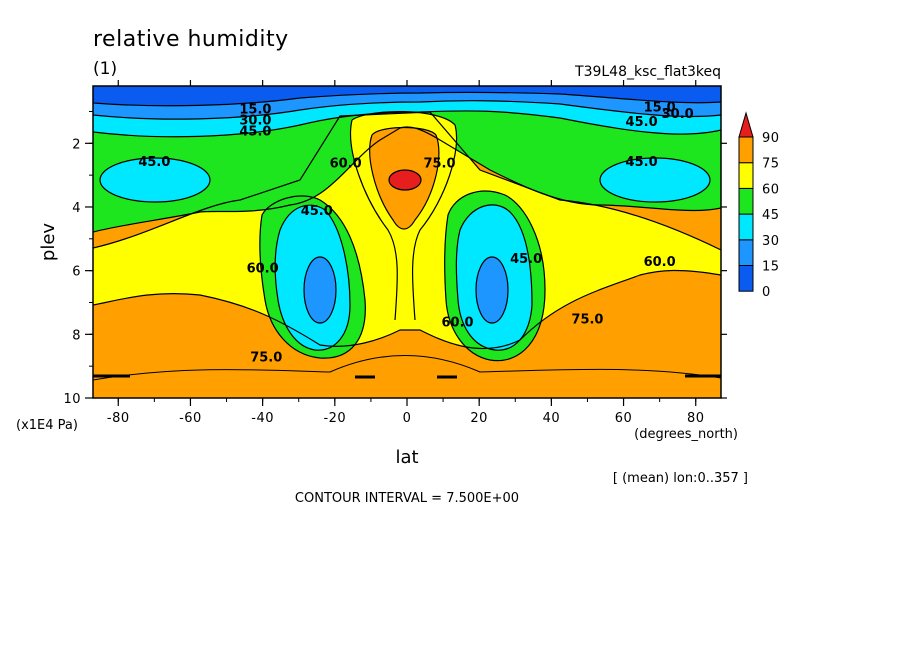 The image size is (904, 654). Describe the element at coordinates (759, 205) in the screenshot. I see `colorbar: 0 15 30 45 60 75 90` at that location.